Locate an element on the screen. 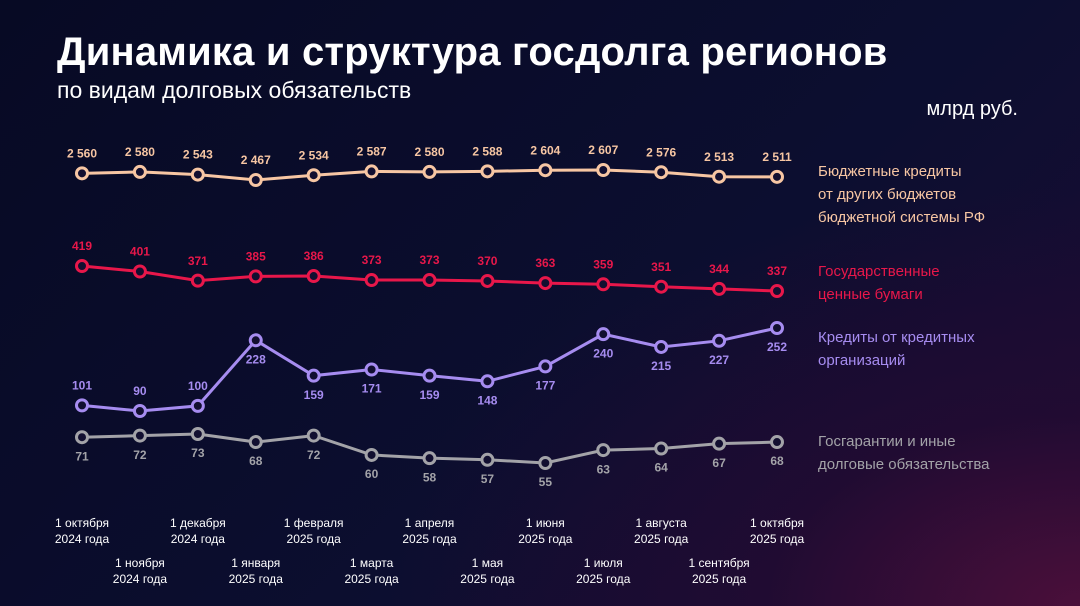 The image size is (1080, 606). data-label: 337 is located at coordinates (777, 271).